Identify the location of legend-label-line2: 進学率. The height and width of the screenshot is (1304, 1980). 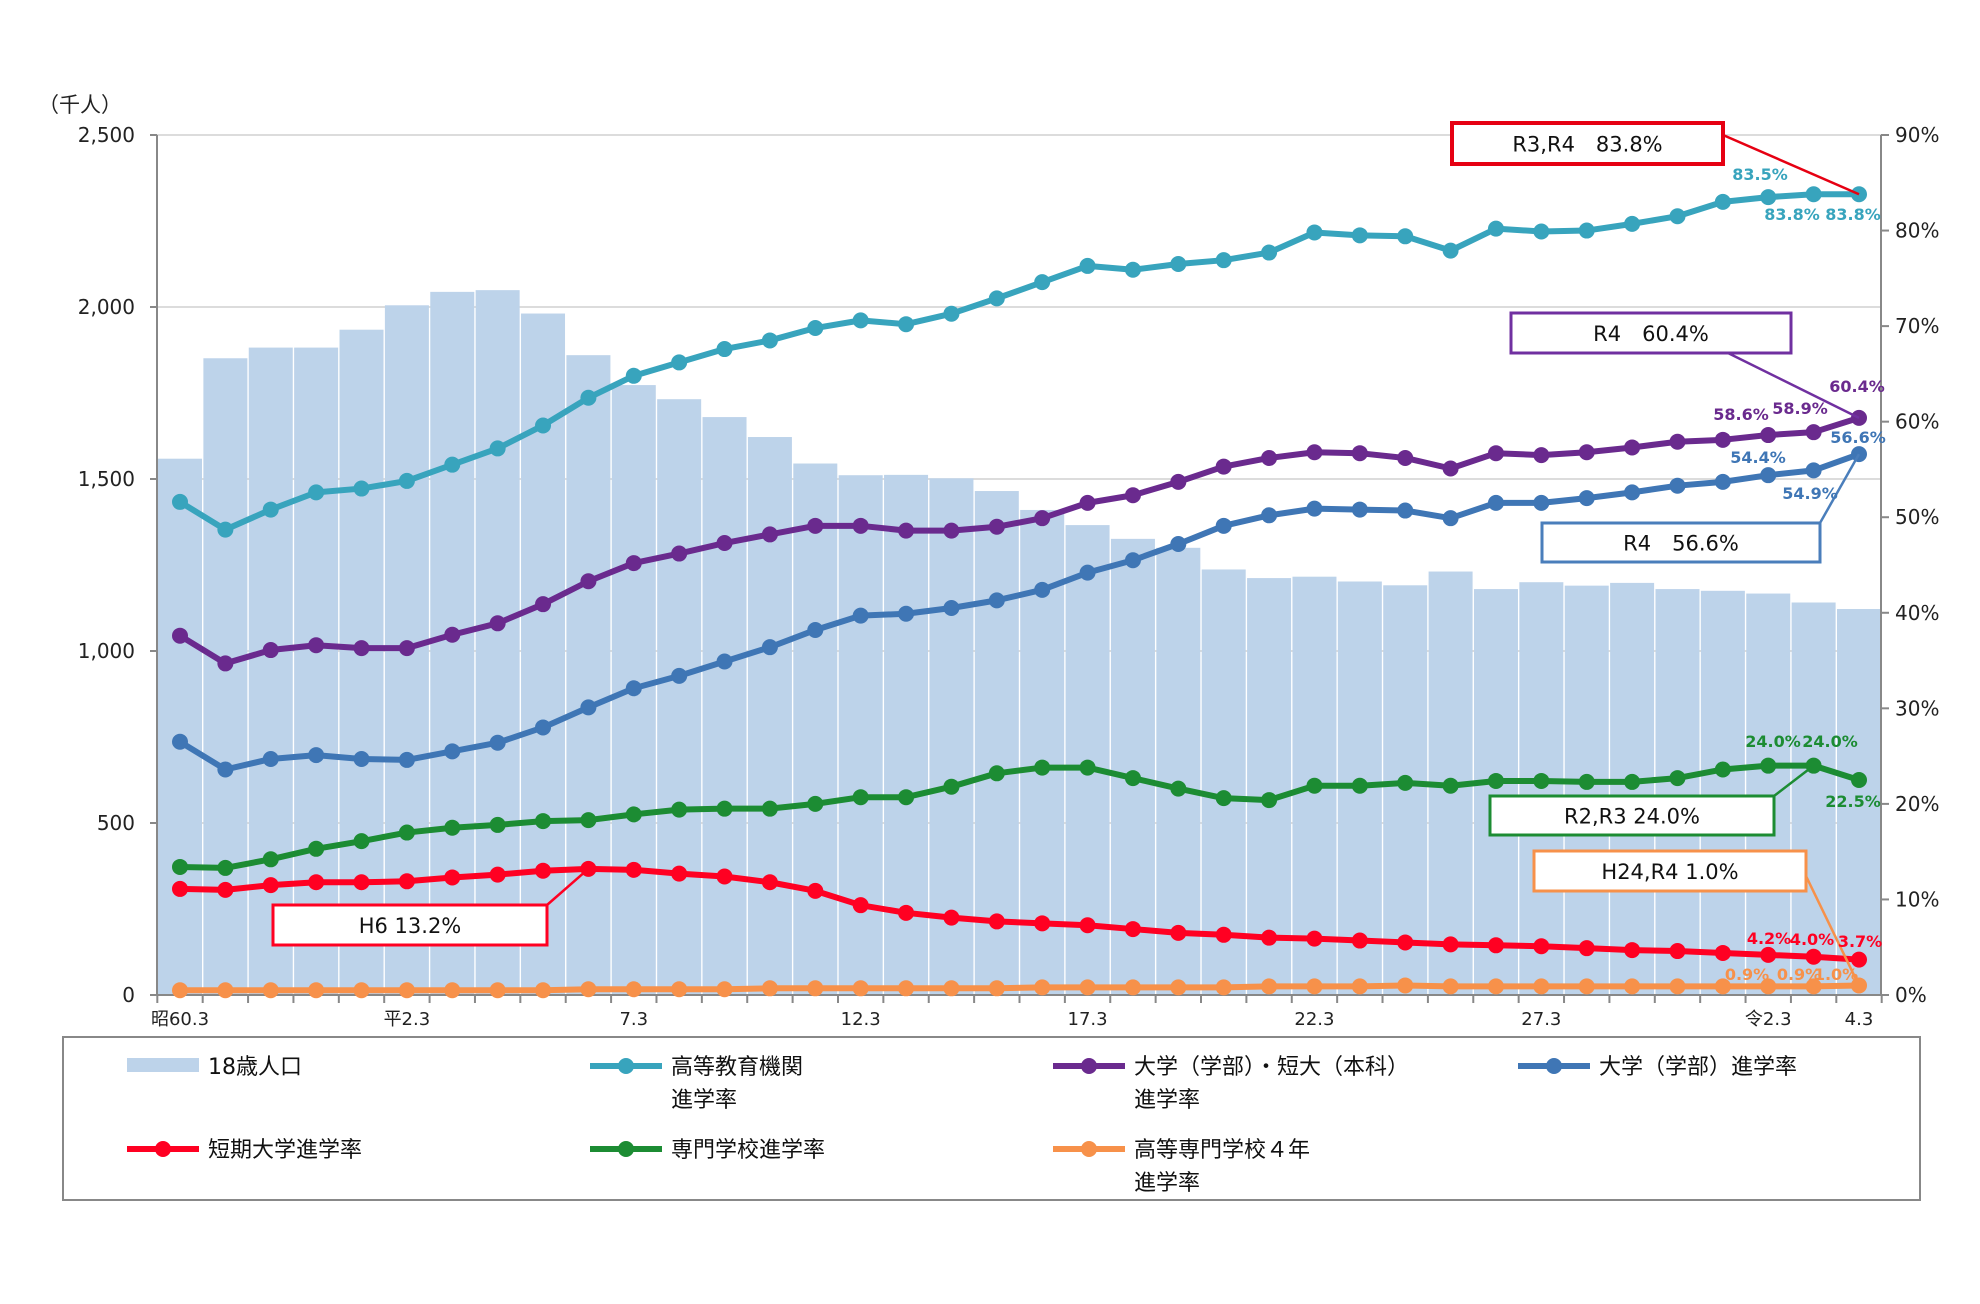
(704, 1100).